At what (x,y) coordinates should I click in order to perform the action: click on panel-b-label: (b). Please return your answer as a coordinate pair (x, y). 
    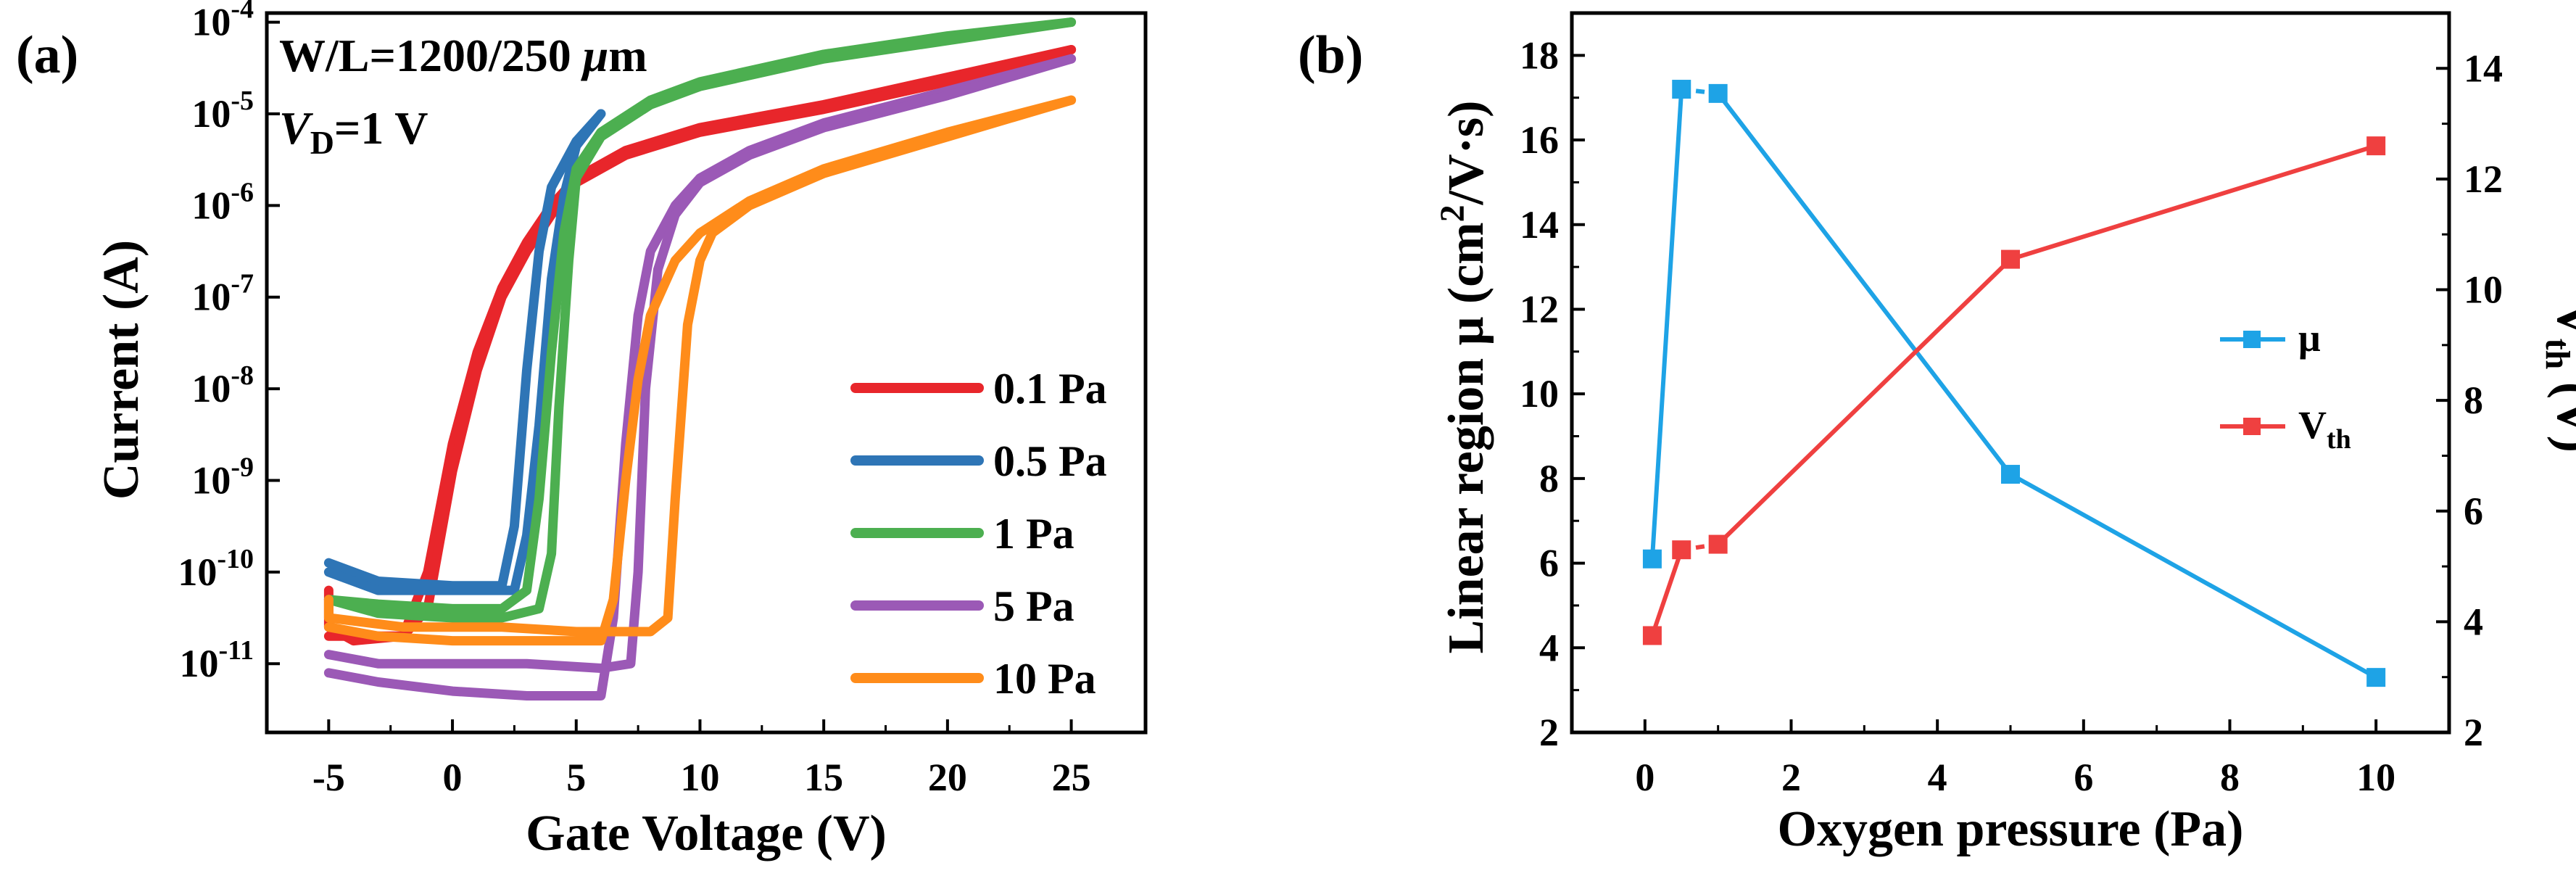
    Looking at the image, I should click on (1330, 55).